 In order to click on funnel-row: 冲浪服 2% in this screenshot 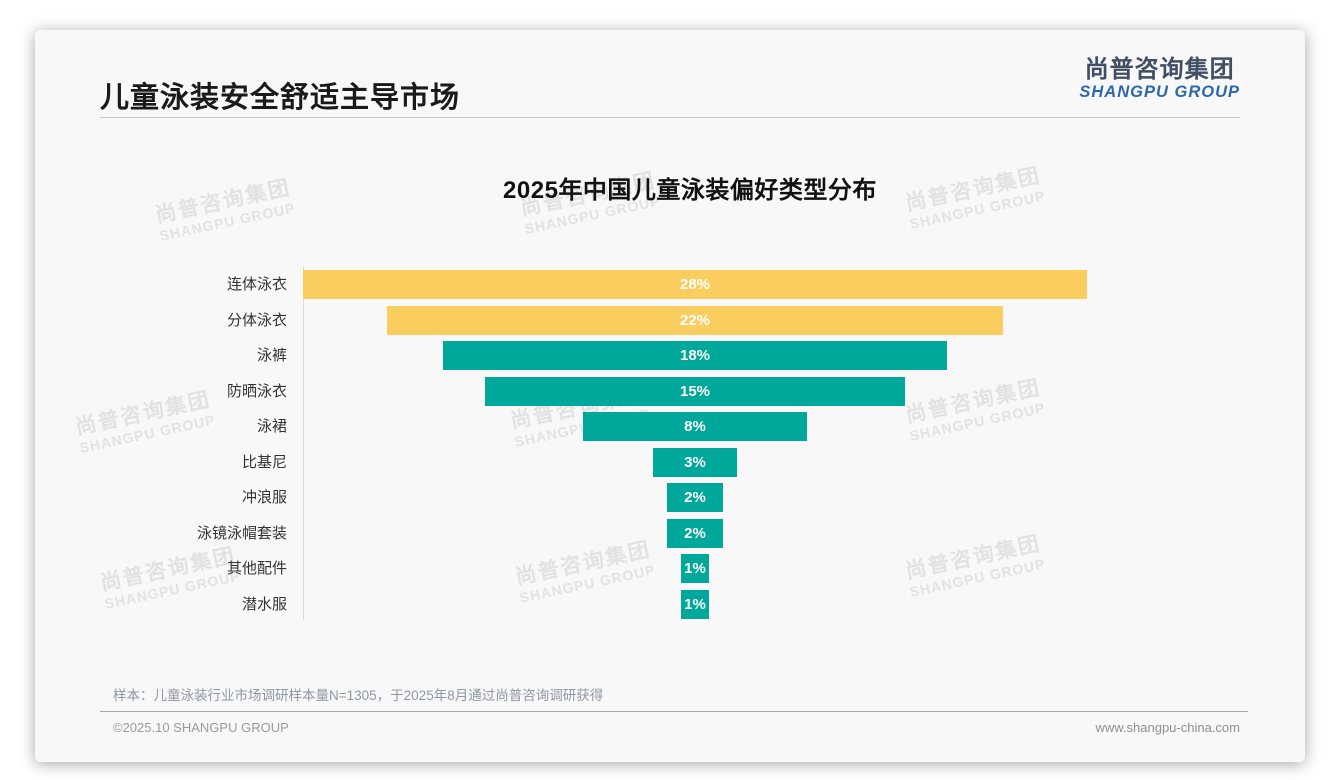, I will do `click(670, 497)`.